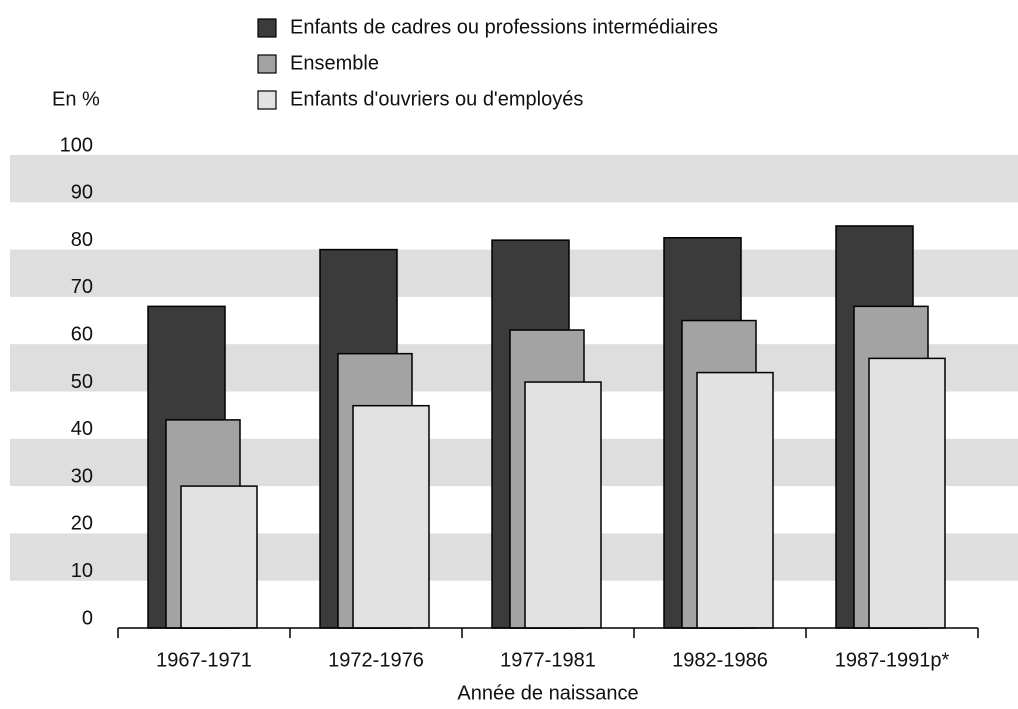  I want to click on x-tick-label: 1982-1986, so click(720, 660).